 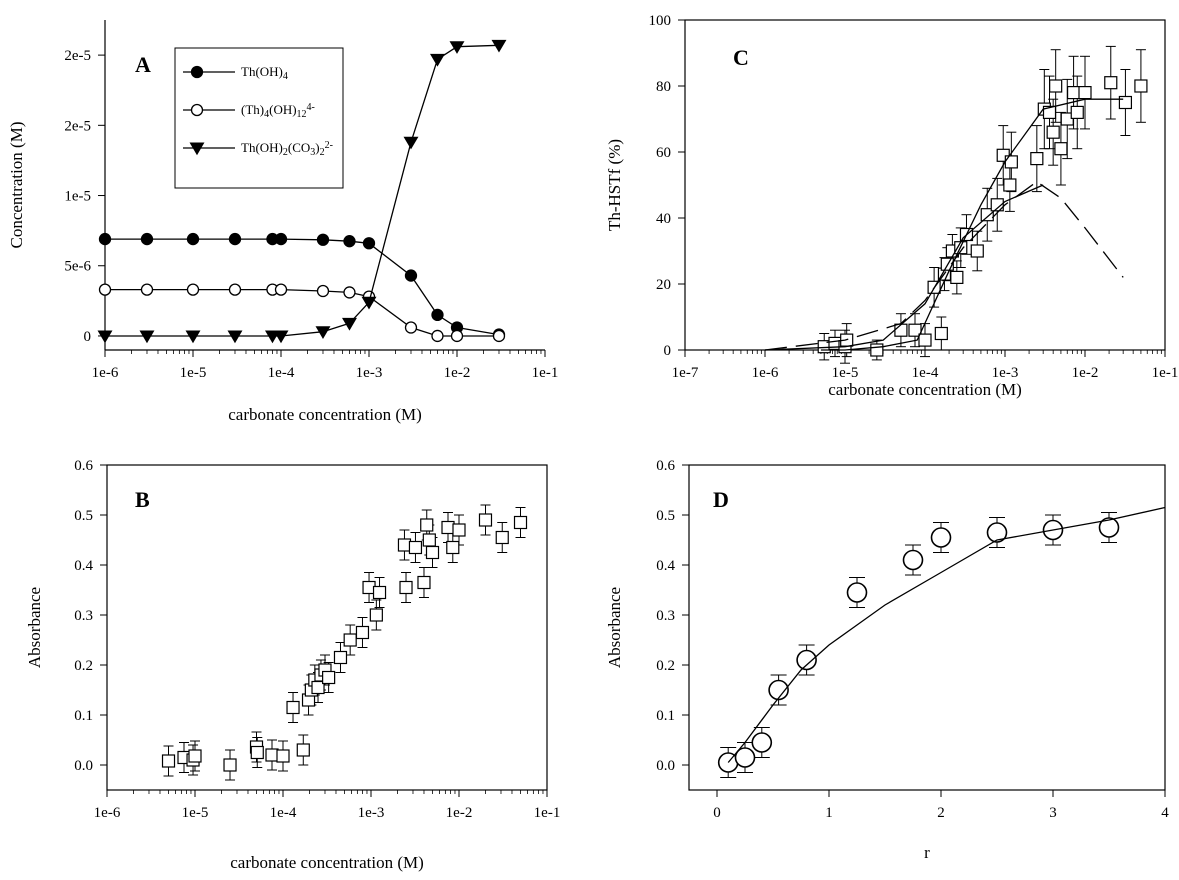 I want to click on panel-label: A, so click(x=143, y=64).